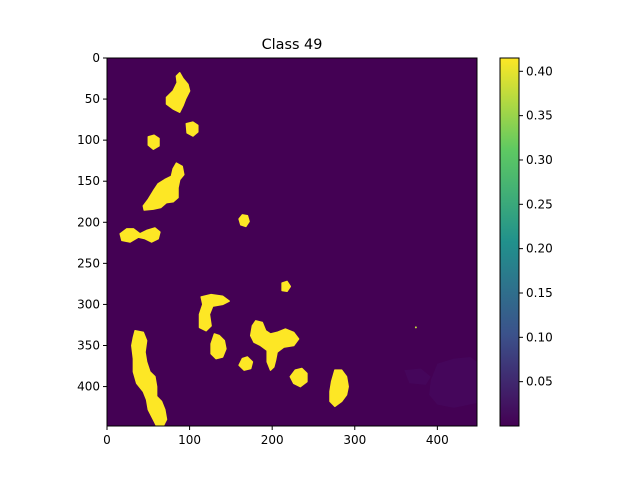 Image resolution: width=640 pixels, height=480 pixels. What do you see at coordinates (539, 293) in the screenshot?
I see `colorbar-tick-label: 0.15` at bounding box center [539, 293].